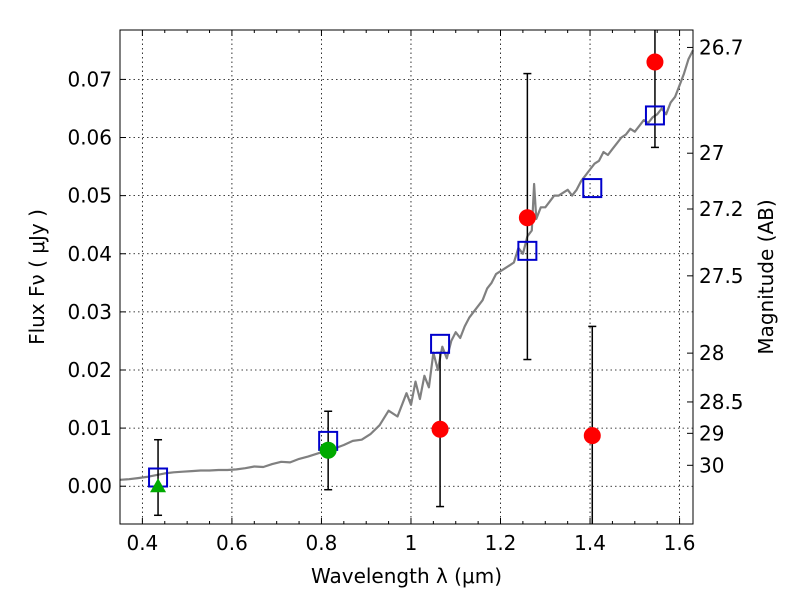 The height and width of the screenshot is (600, 800). Describe the element at coordinates (501, 543) in the screenshot. I see `x-tick-label: 1.2` at that location.